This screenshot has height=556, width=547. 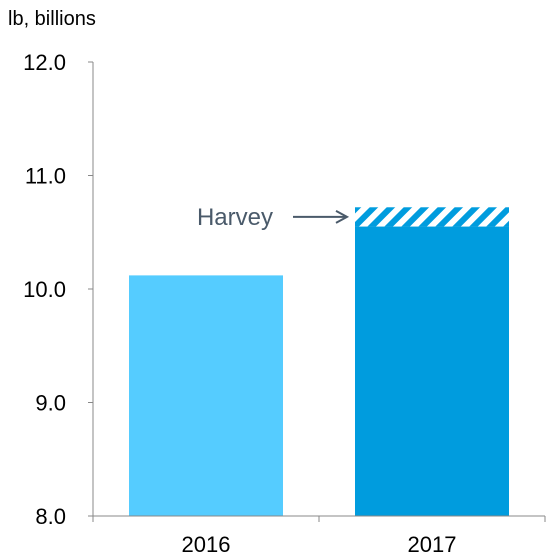 What do you see at coordinates (206, 544) in the screenshot?
I see `x-tick-label-2016: 2016` at bounding box center [206, 544].